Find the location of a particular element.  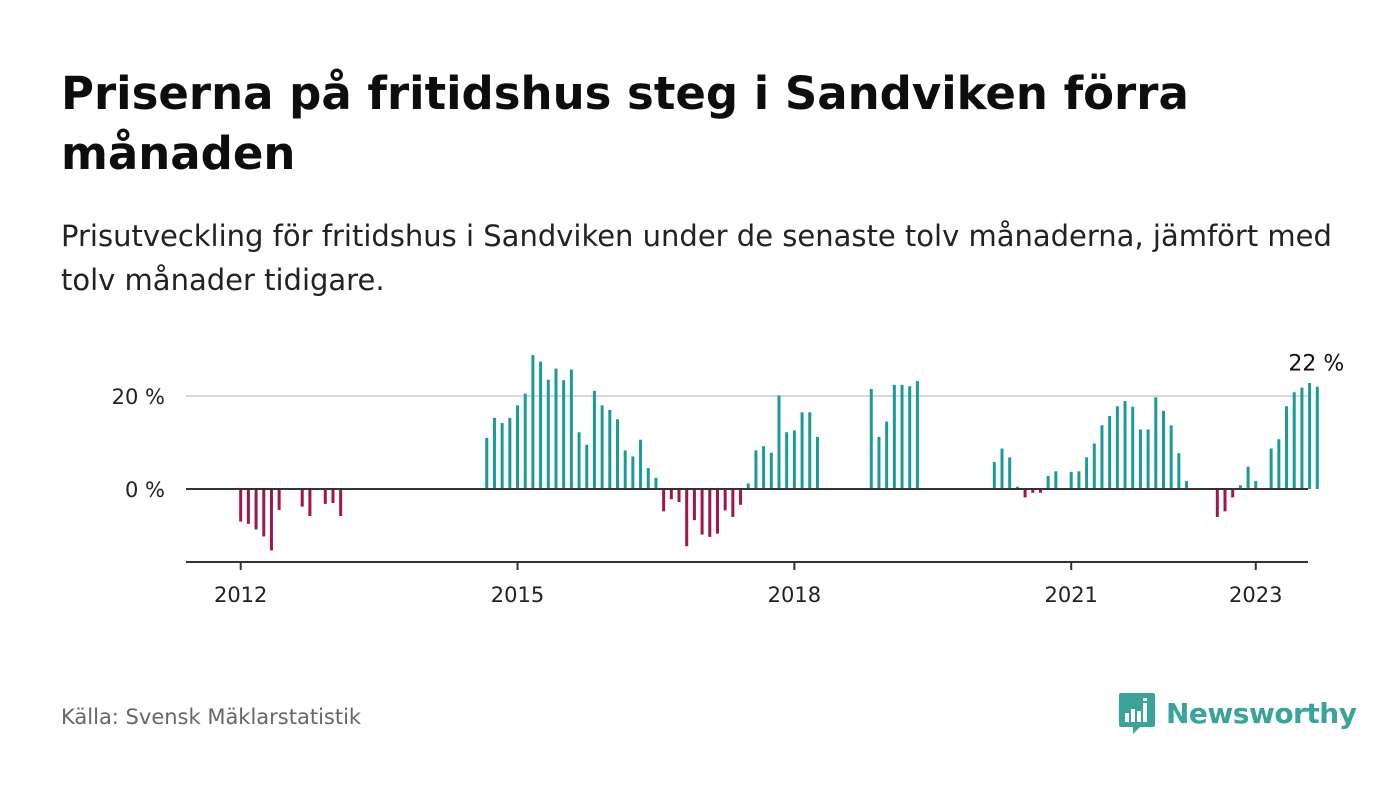

x-tick-label: 2018 is located at coordinates (794, 595).